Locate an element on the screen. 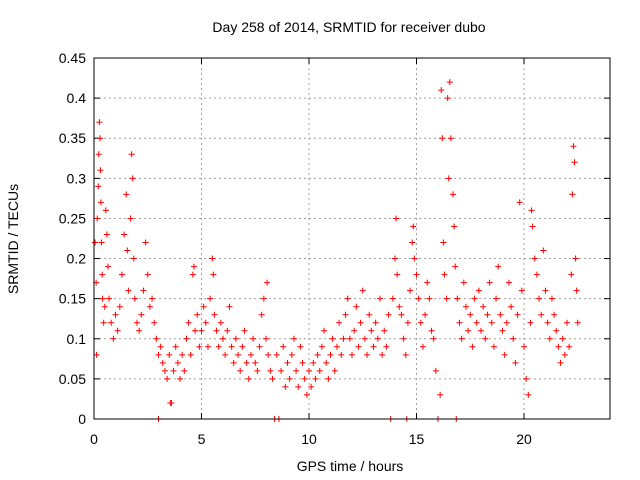 The height and width of the screenshot is (480, 640). y-tick-label: 0.3 is located at coordinates (77, 178).